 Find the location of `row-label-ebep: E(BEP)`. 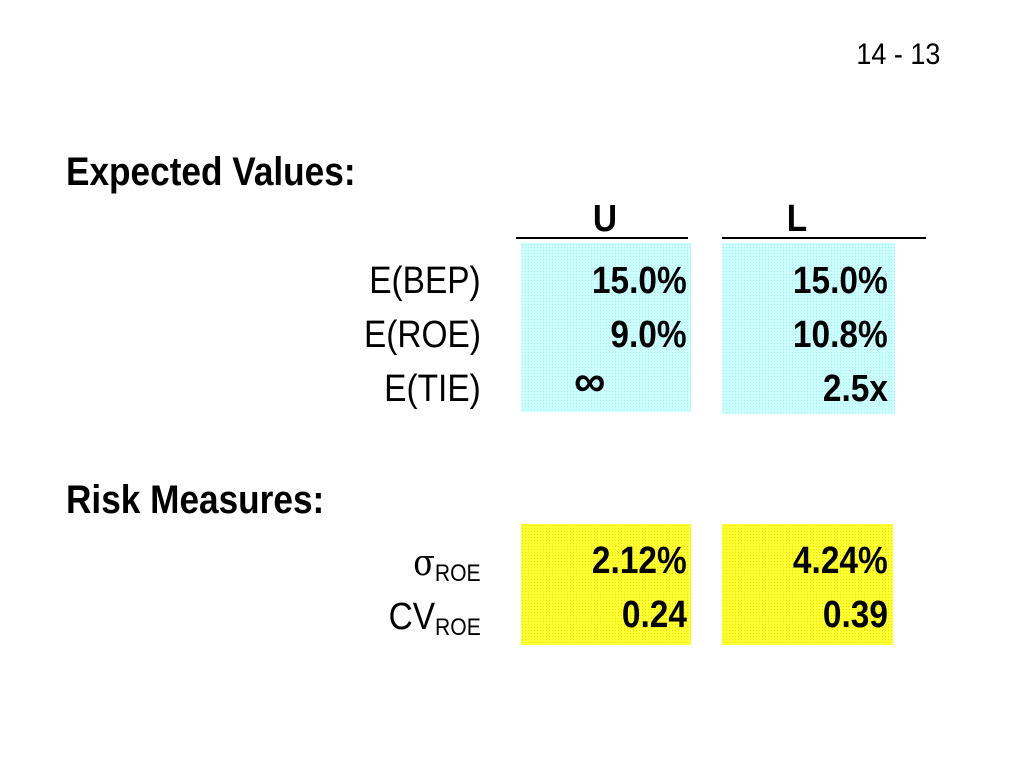

row-label-ebep: E(BEP) is located at coordinates (425, 281).